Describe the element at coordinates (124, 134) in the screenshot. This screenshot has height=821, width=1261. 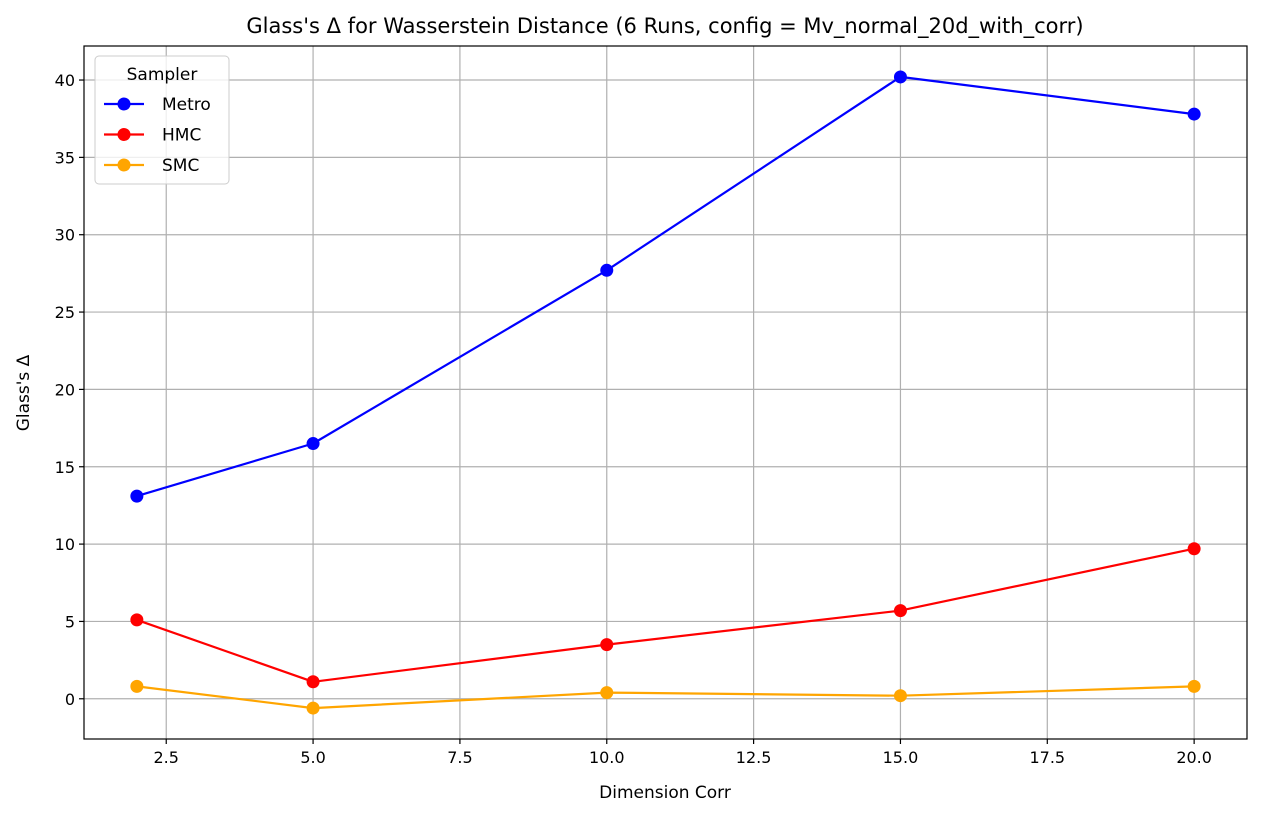
I see `legend-marker-hmc` at that location.